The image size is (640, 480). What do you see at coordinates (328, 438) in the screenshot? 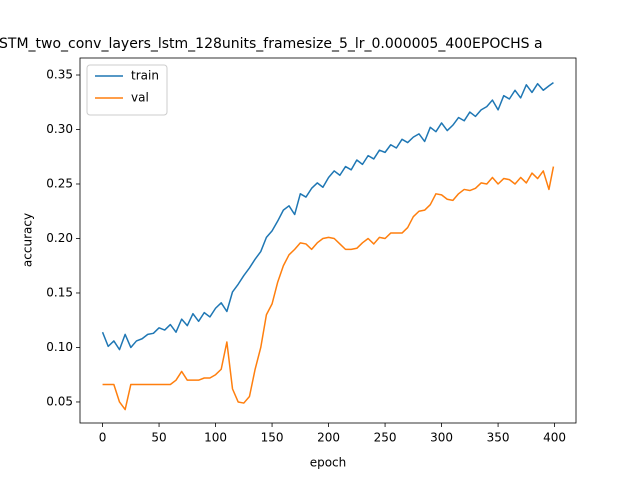
I see `x-tick-label: 200` at bounding box center [328, 438].